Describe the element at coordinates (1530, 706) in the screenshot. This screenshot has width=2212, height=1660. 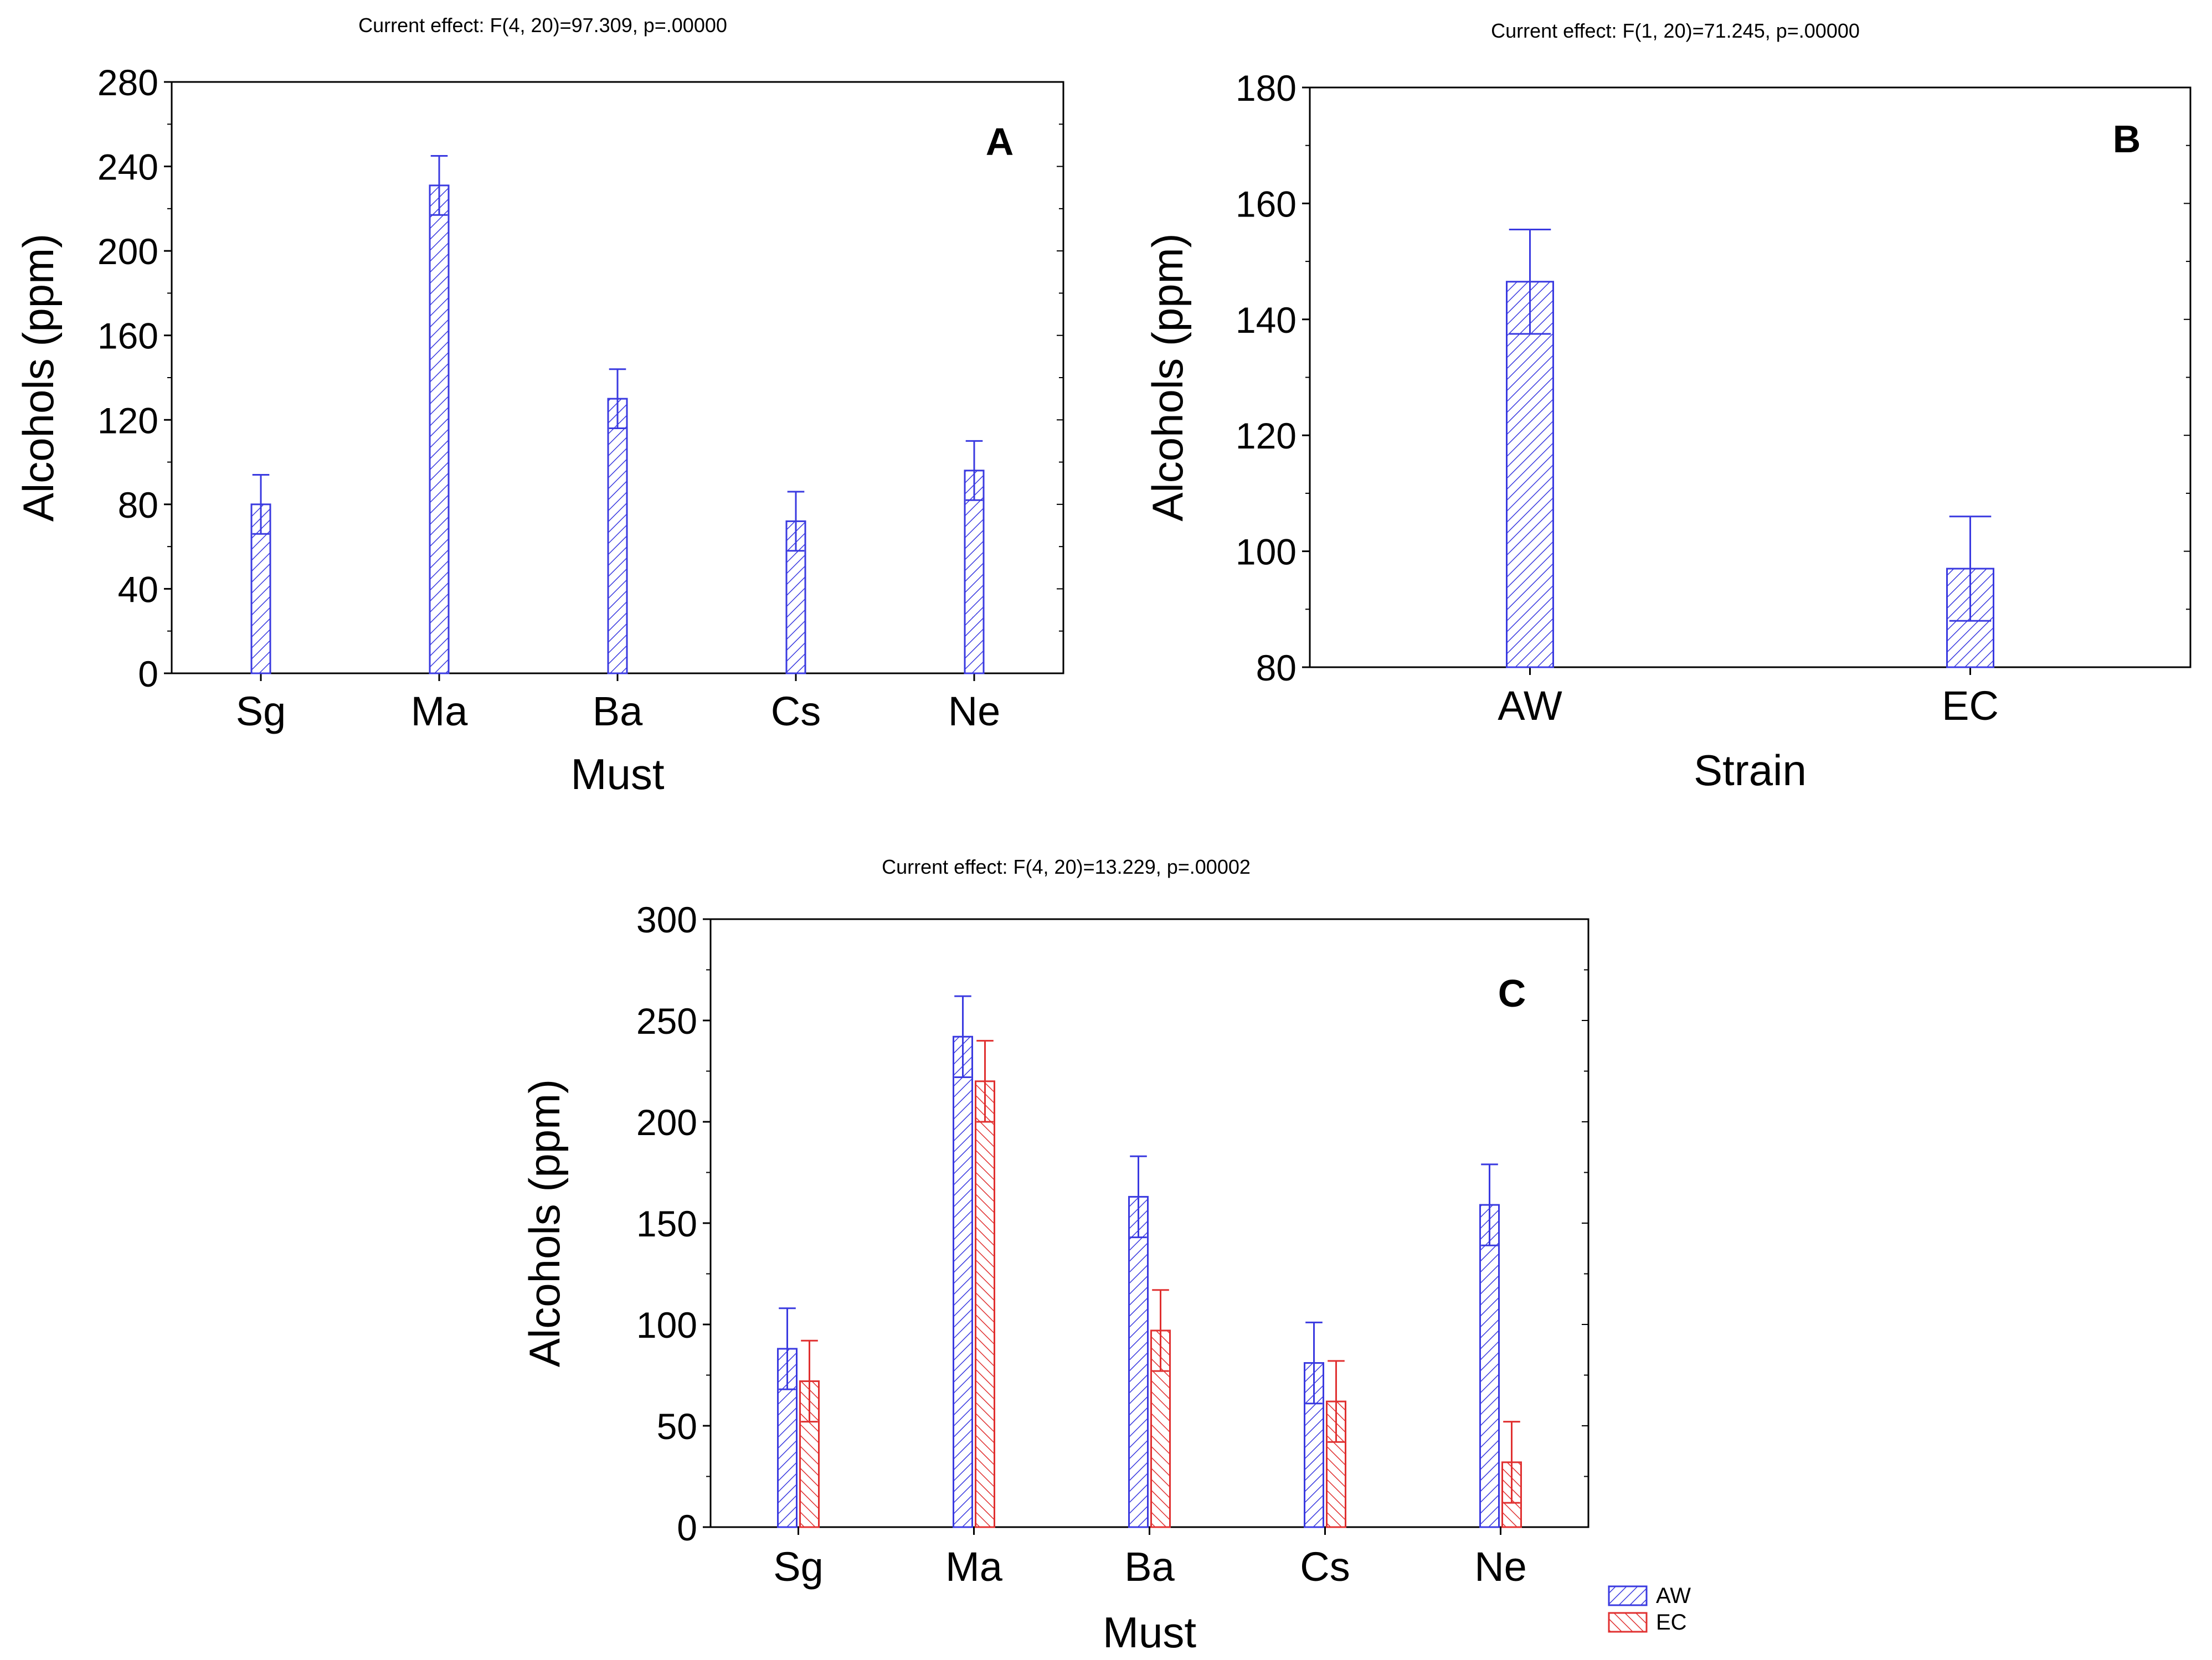
I see `x-tick-label: AW` at that location.